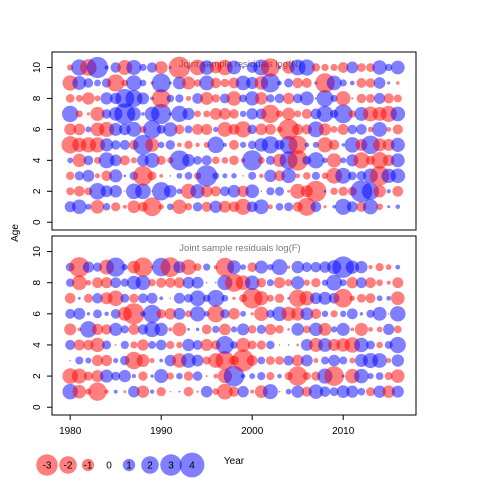 This screenshot has width=480, height=480. I want to click on y-tick-label: 0, so click(37, 407).